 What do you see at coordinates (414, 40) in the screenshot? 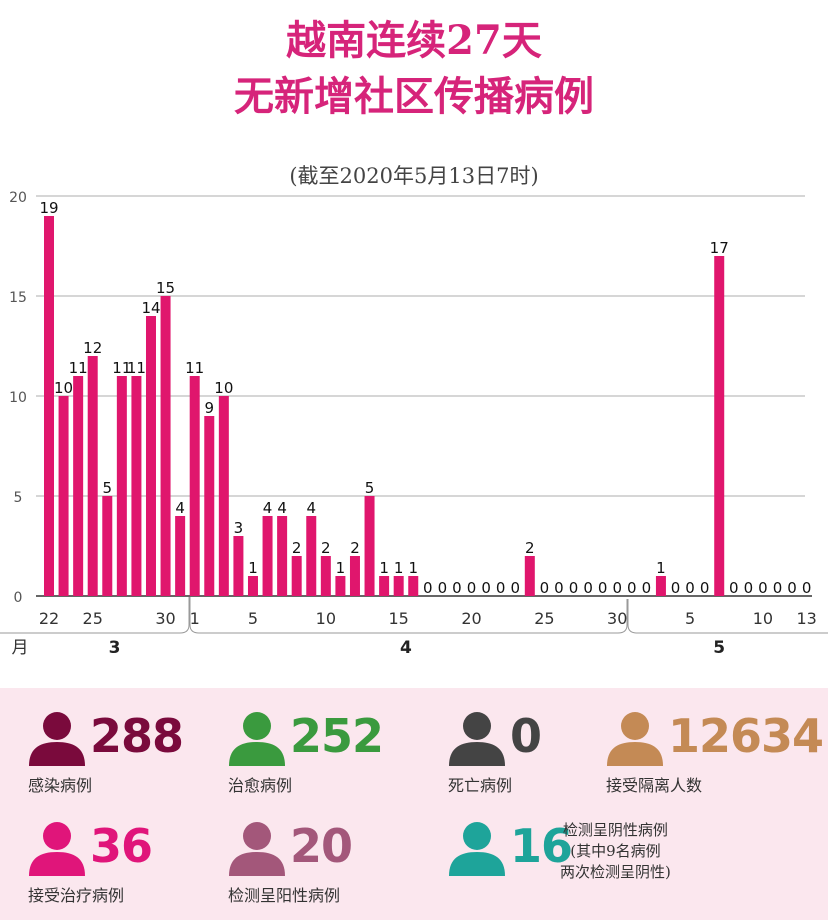
I see `title-line-1: 越南连续27天` at bounding box center [414, 40].